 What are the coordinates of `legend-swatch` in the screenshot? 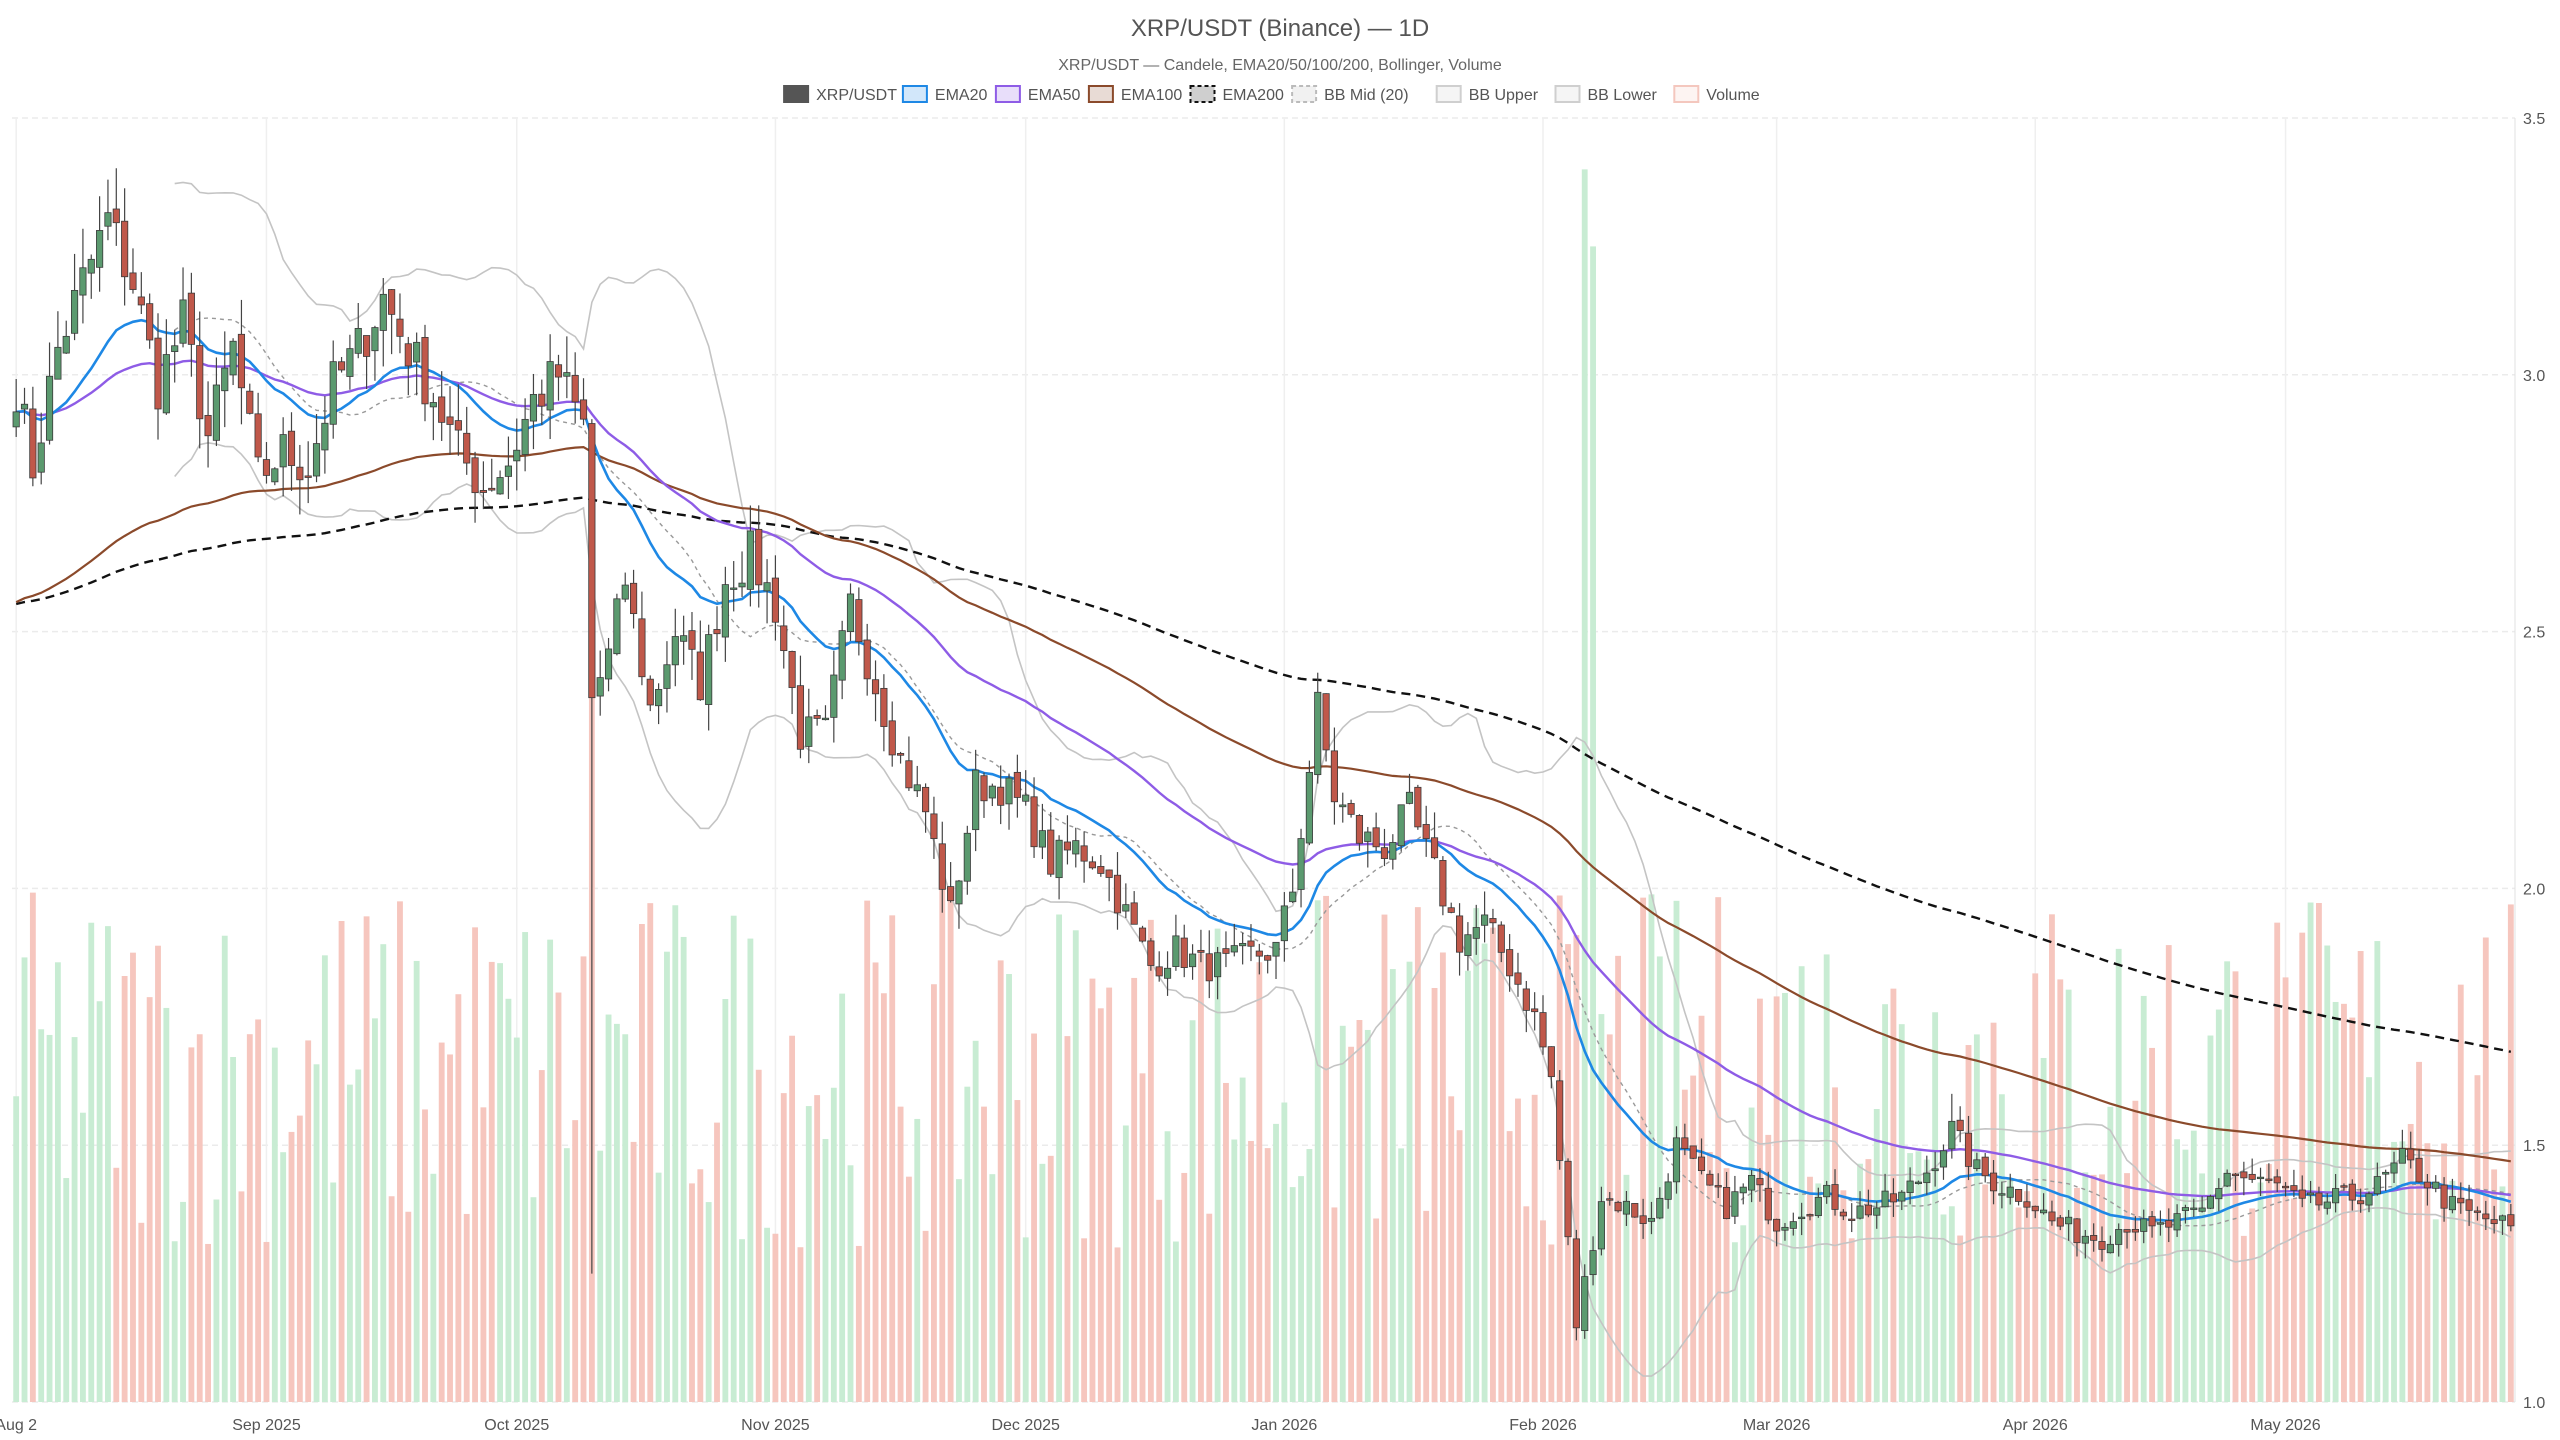 It's located at (1100, 94).